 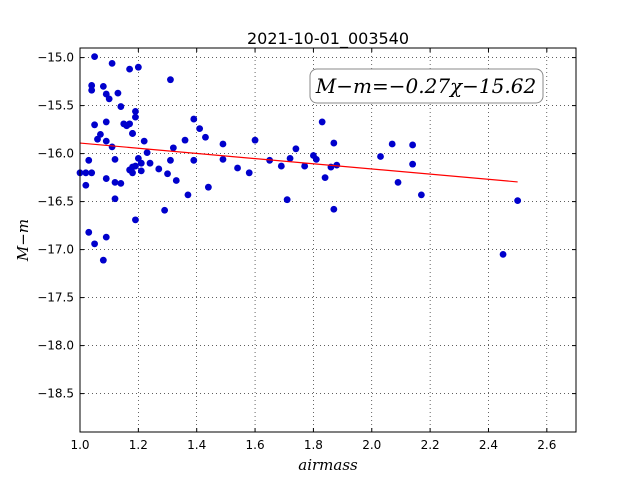 I want to click on x-tick-label: 1.8, so click(x=313, y=445).